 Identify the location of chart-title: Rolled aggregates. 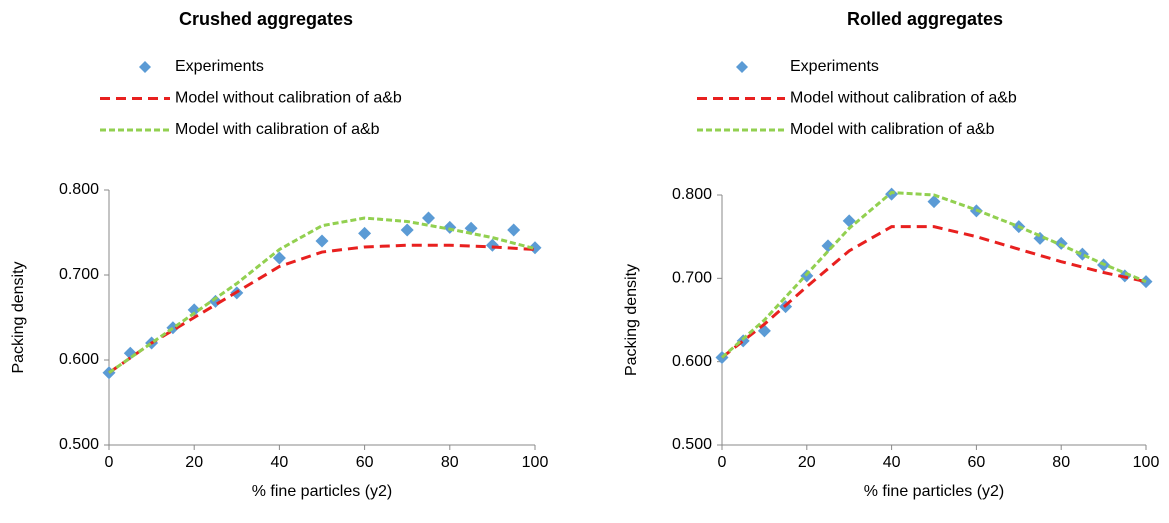
(925, 19).